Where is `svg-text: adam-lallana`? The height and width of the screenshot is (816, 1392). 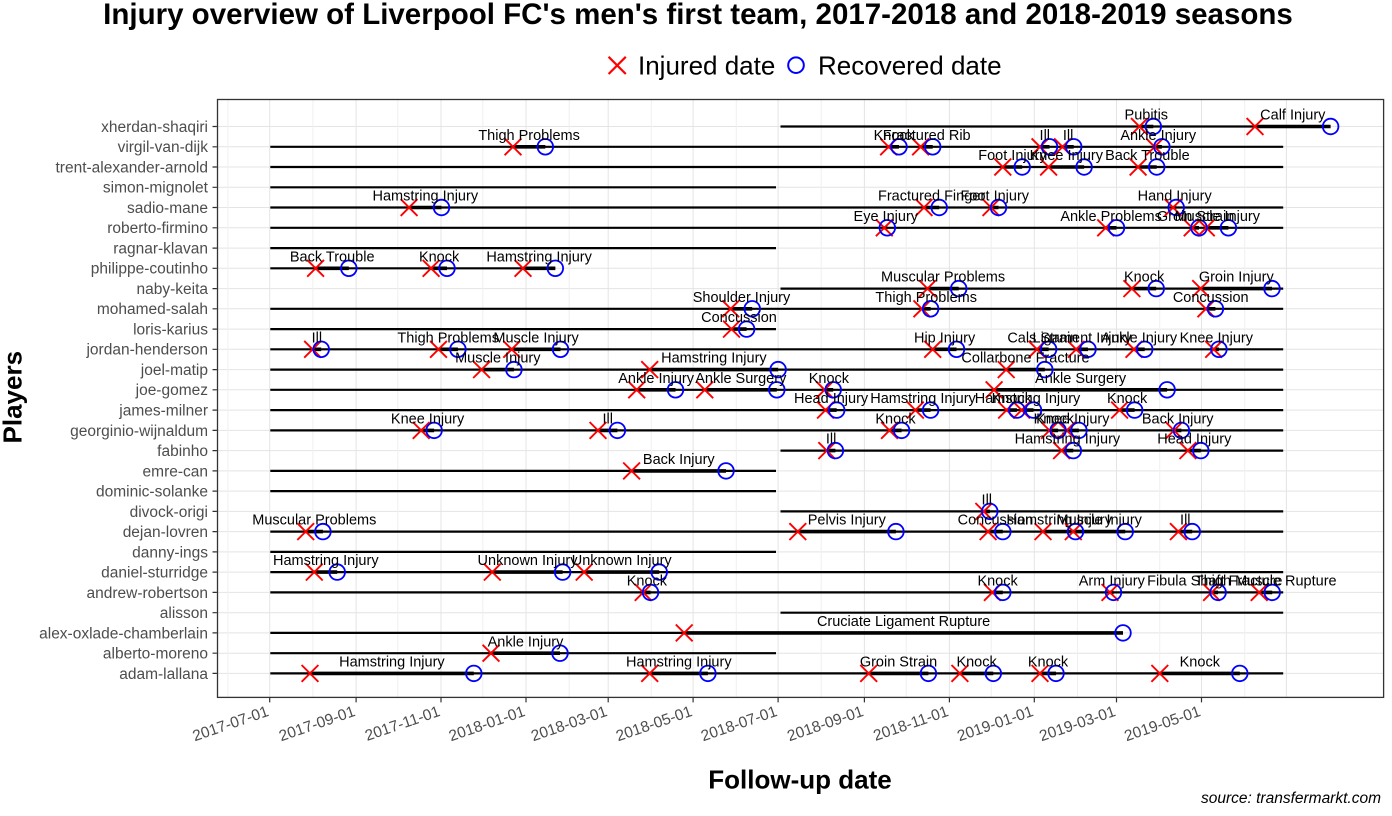 svg-text: adam-lallana is located at coordinates (163, 674).